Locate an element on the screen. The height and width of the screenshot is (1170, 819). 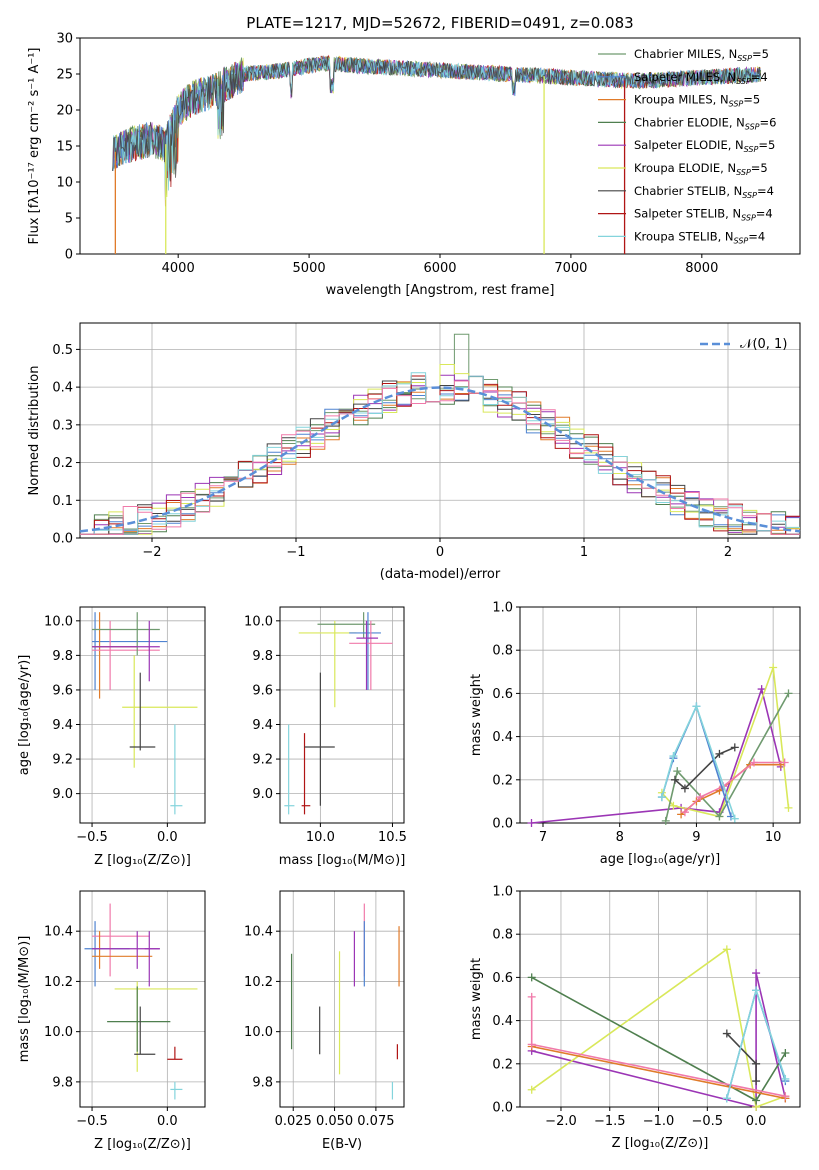
spectrum-ylabel: Flux [fλ10⁻¹⁷ erg cm⁻² s⁻¹ A⁻¹] is located at coordinates (34, 146).